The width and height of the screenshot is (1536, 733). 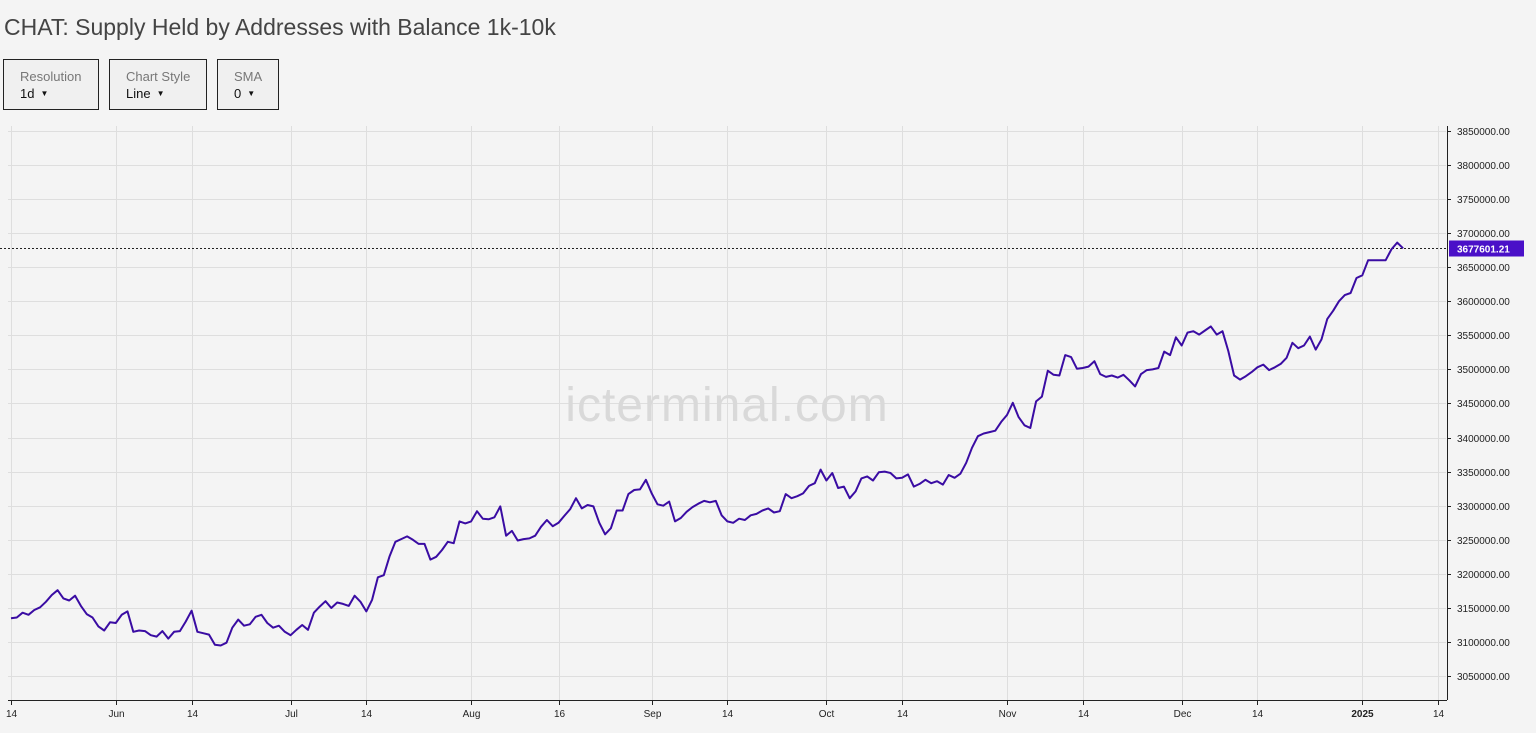 I want to click on y-tick-label: 3200000.00, so click(x=1483, y=575).